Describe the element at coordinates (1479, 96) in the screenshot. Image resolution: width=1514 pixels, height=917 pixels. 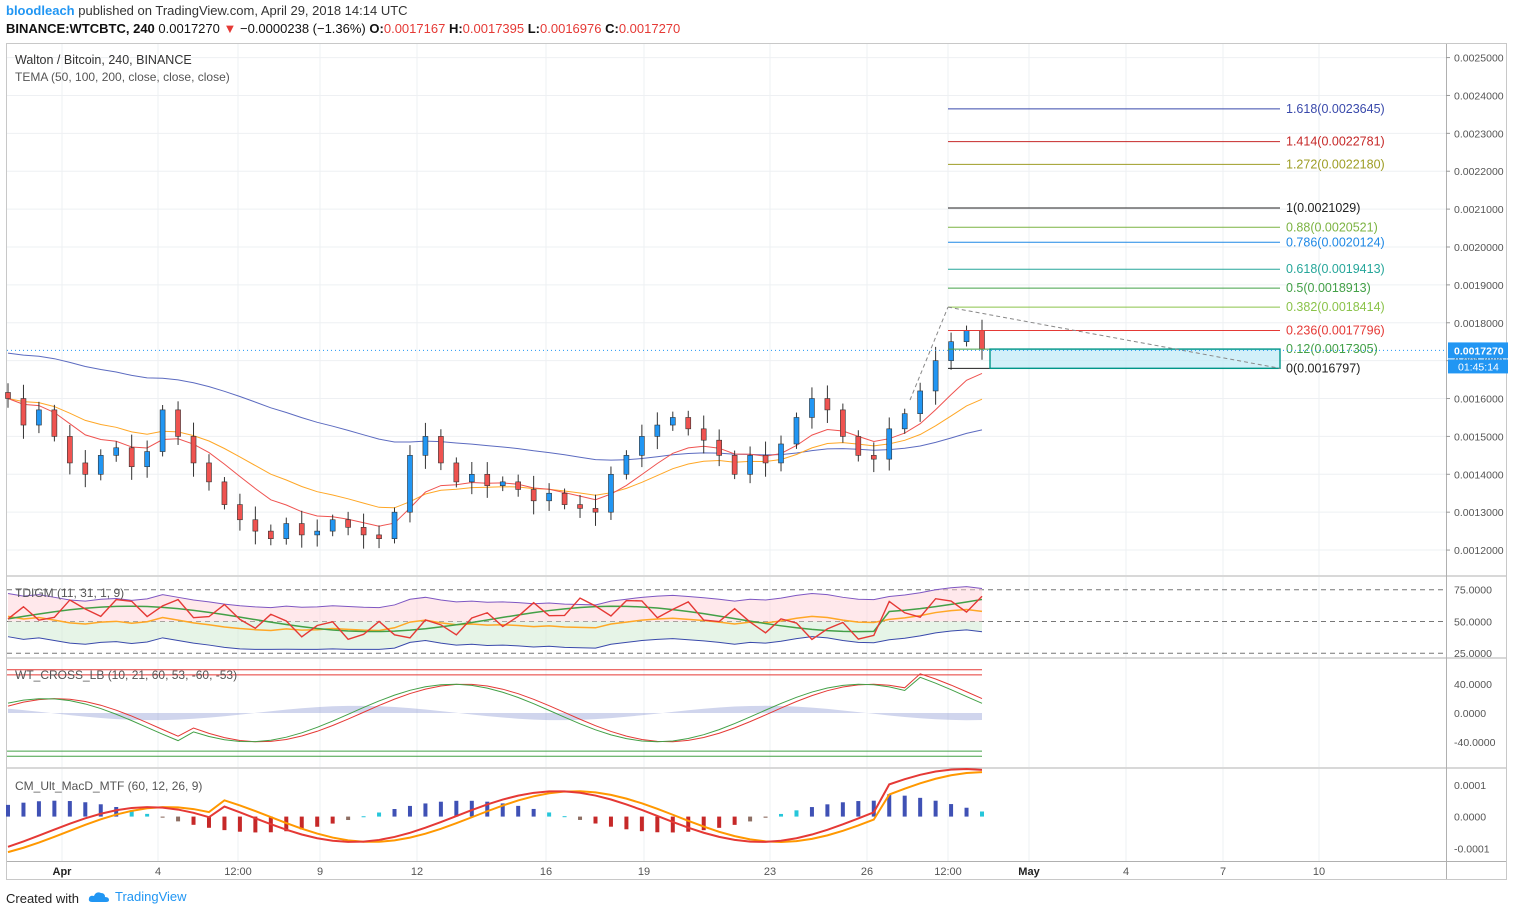
I see `y-tick-label: 0.0024000` at that location.